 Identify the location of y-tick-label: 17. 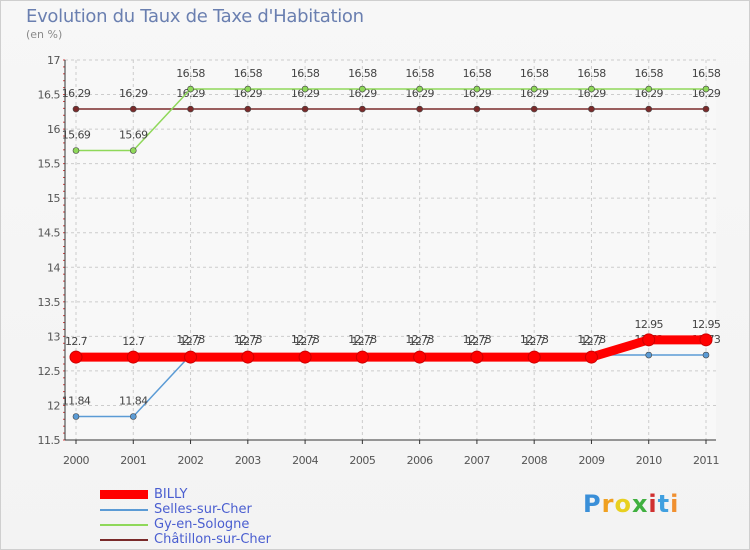
(53, 60).